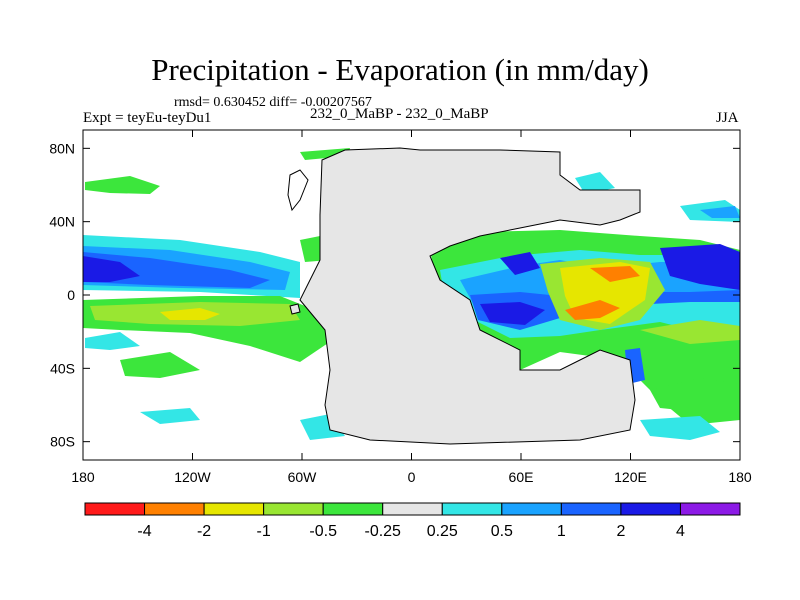 This screenshot has width=800, height=600. Describe the element at coordinates (680, 531) in the screenshot. I see `colorbar-label: 4` at that location.